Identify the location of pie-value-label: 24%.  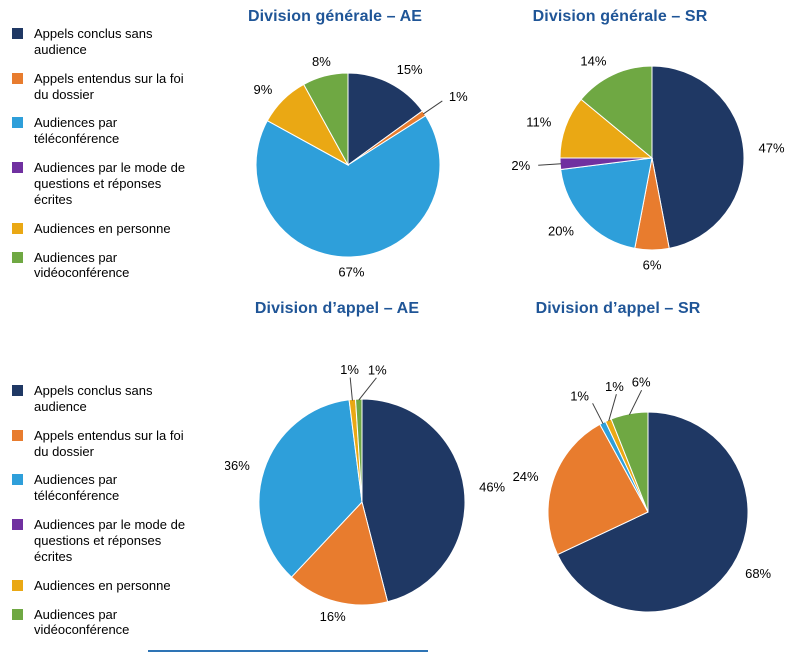
(526, 476).